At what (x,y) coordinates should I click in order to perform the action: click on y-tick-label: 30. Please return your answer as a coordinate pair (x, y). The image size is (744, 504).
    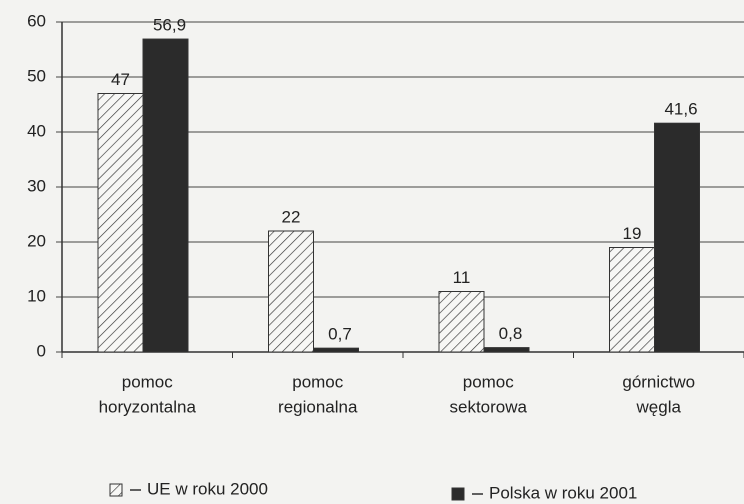
    Looking at the image, I should click on (36, 185).